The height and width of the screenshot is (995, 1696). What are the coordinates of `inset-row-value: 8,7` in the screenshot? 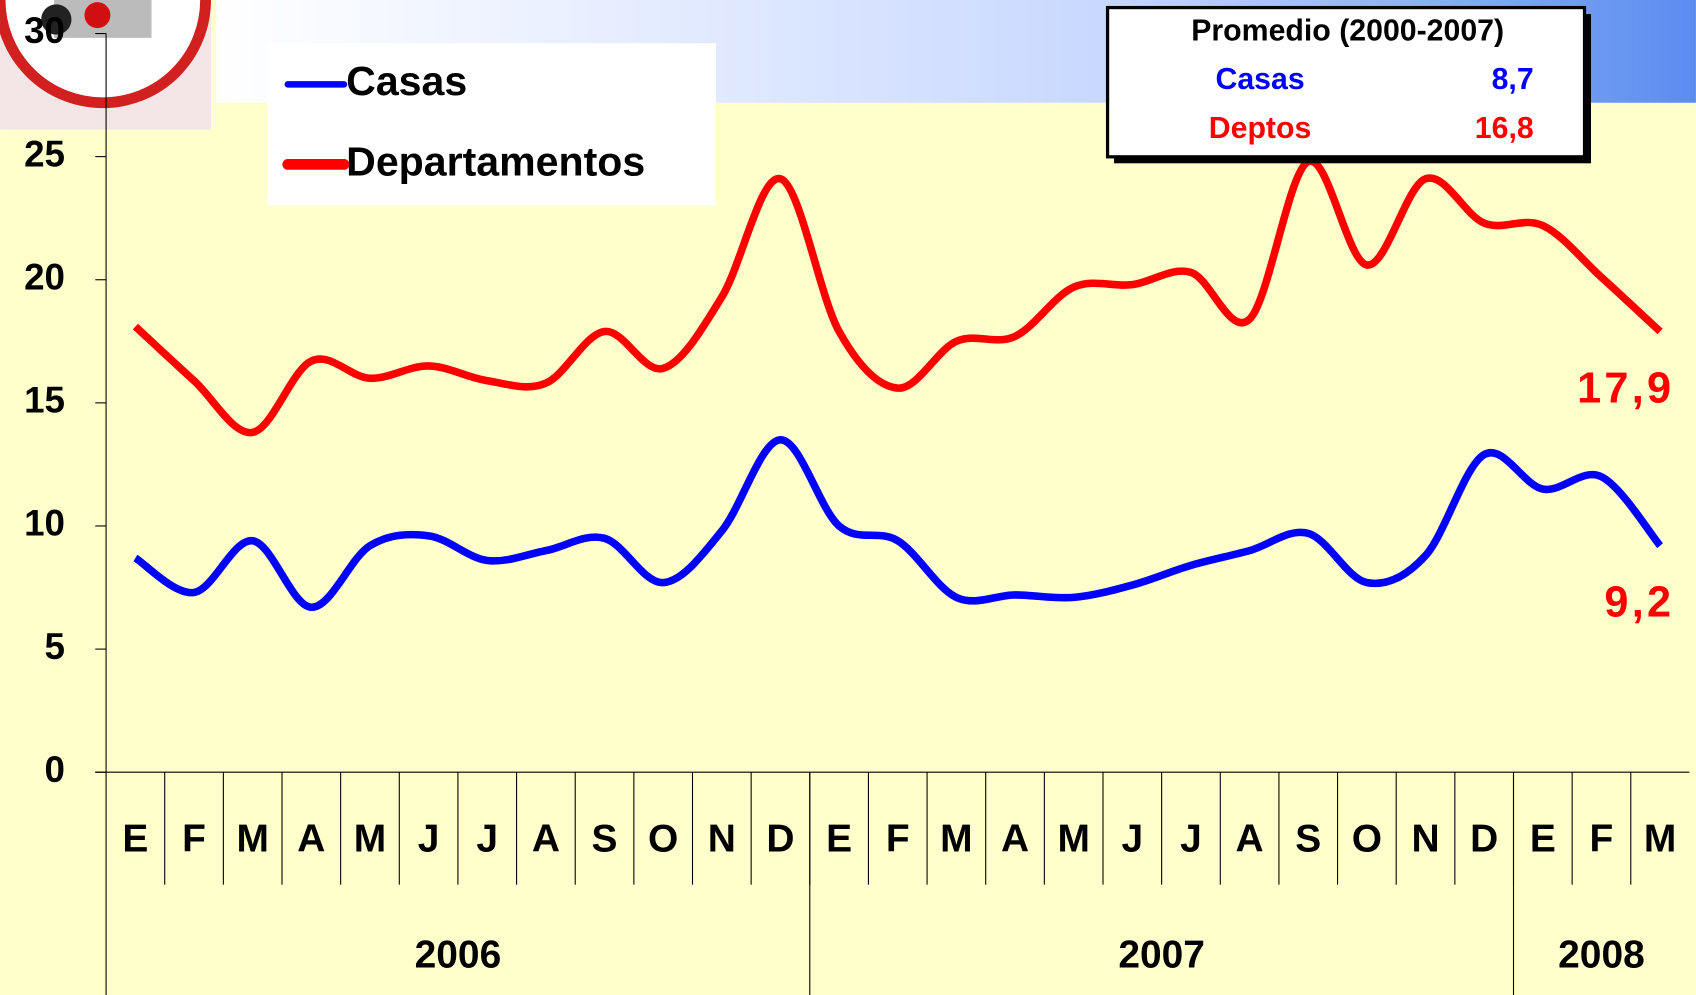 It's located at (1513, 79).